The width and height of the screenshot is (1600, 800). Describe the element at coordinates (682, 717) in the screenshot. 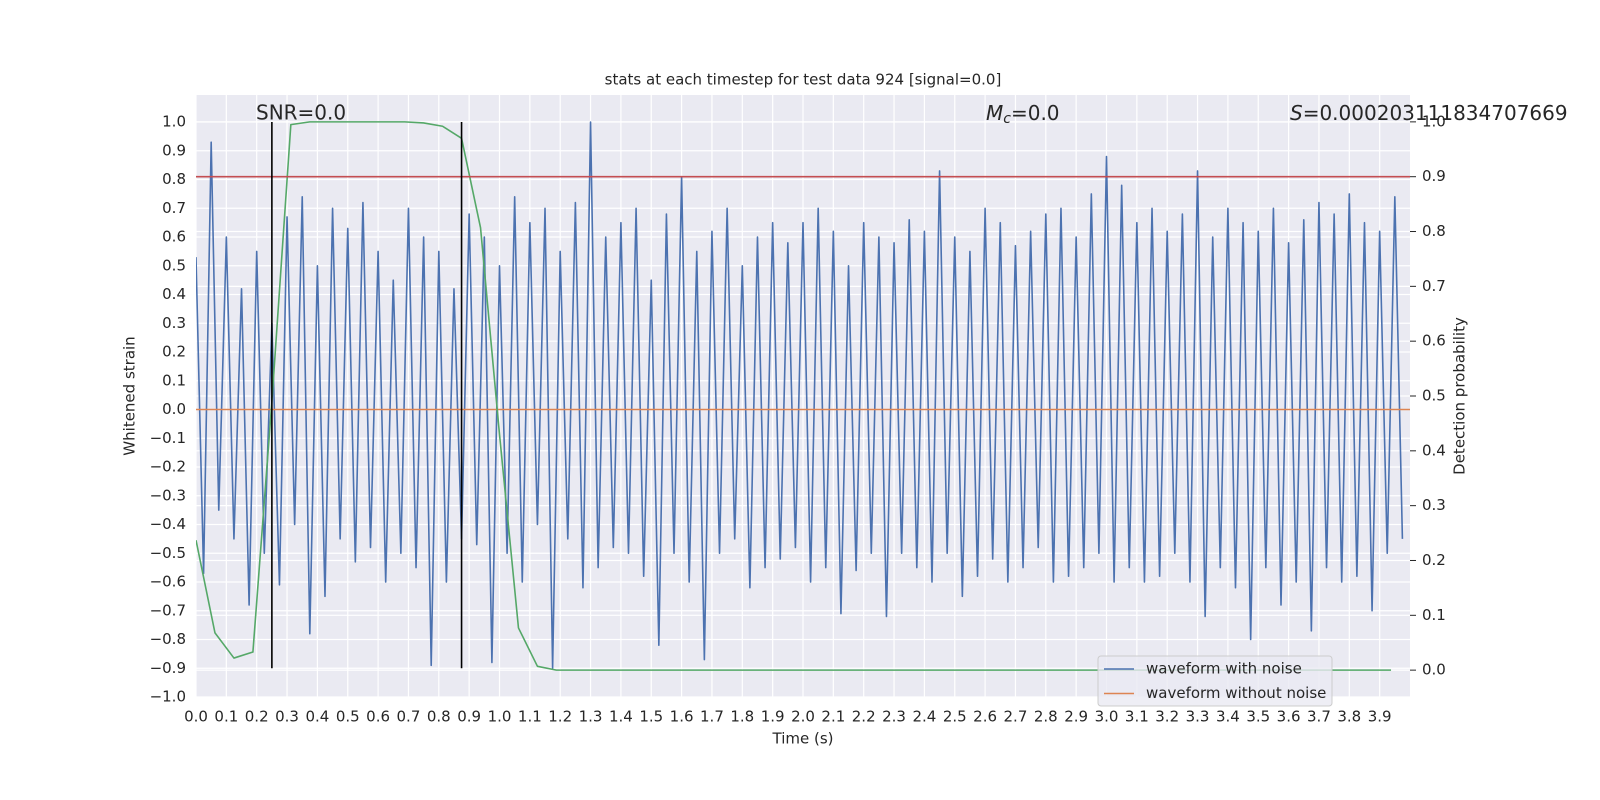

I see `x-tick-label: 1.6` at that location.